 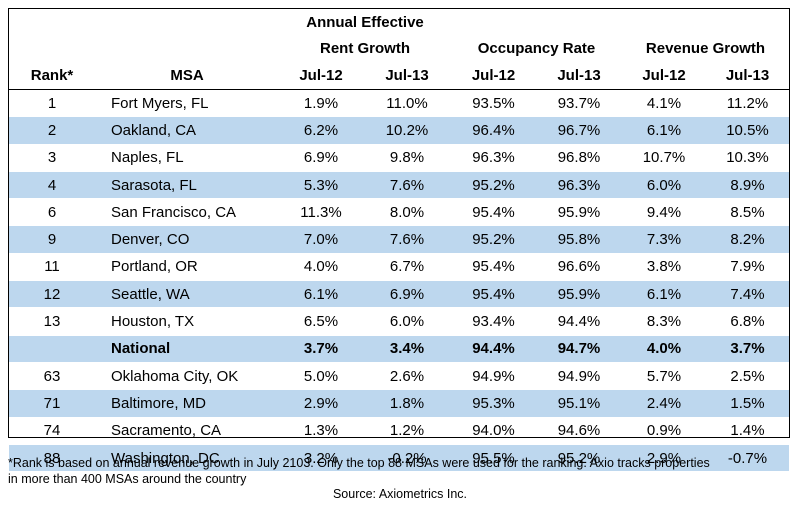 I want to click on cell-rev-jul13: 8.9%, so click(x=747, y=185).